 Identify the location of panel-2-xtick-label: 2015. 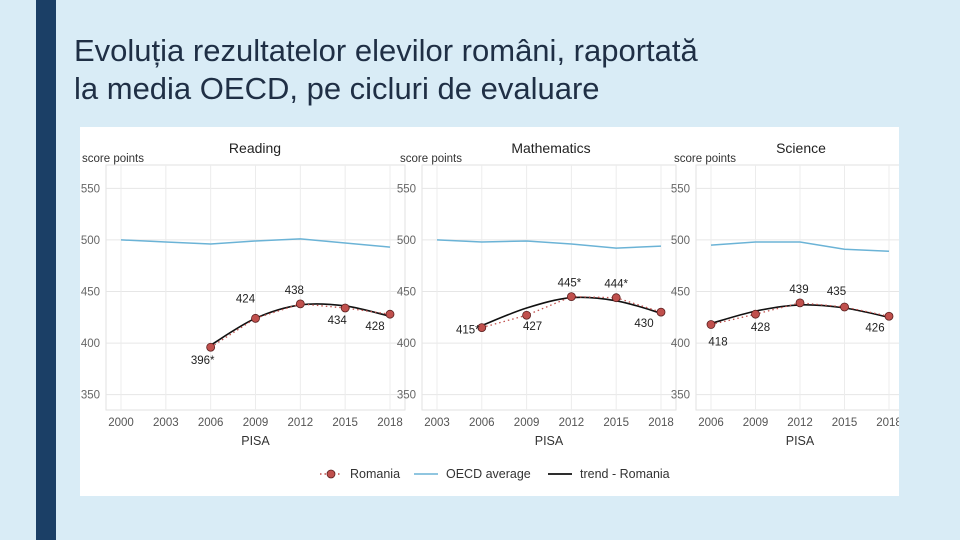
(616, 423).